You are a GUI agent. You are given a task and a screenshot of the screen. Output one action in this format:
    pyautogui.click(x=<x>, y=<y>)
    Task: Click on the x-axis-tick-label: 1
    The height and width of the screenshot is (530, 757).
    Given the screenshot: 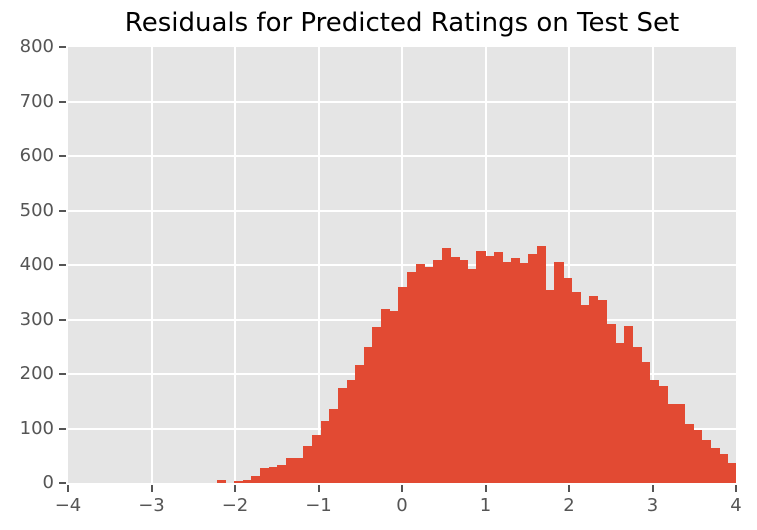 What is the action you would take?
    pyautogui.click(x=485, y=505)
    